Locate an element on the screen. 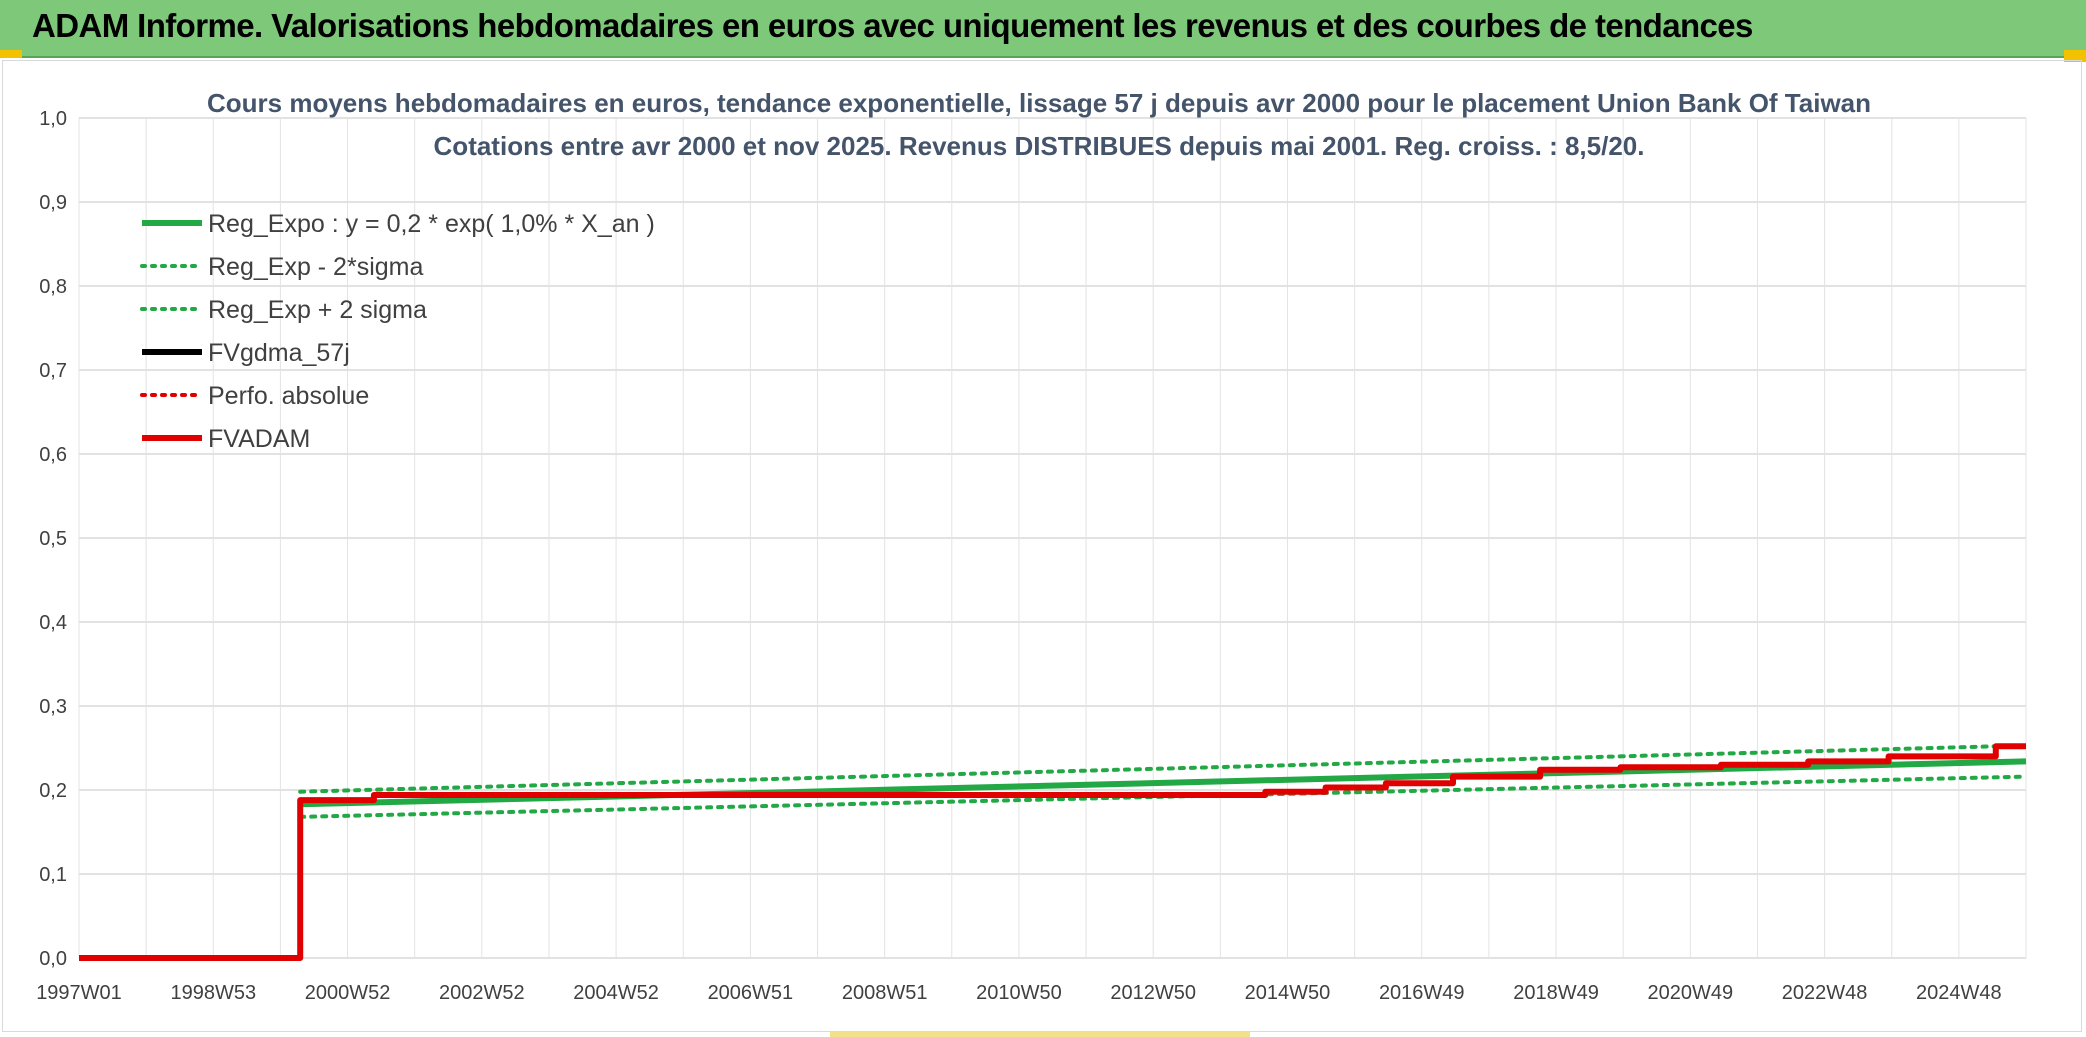  x-tick-label: 2002W52 is located at coordinates (482, 993).